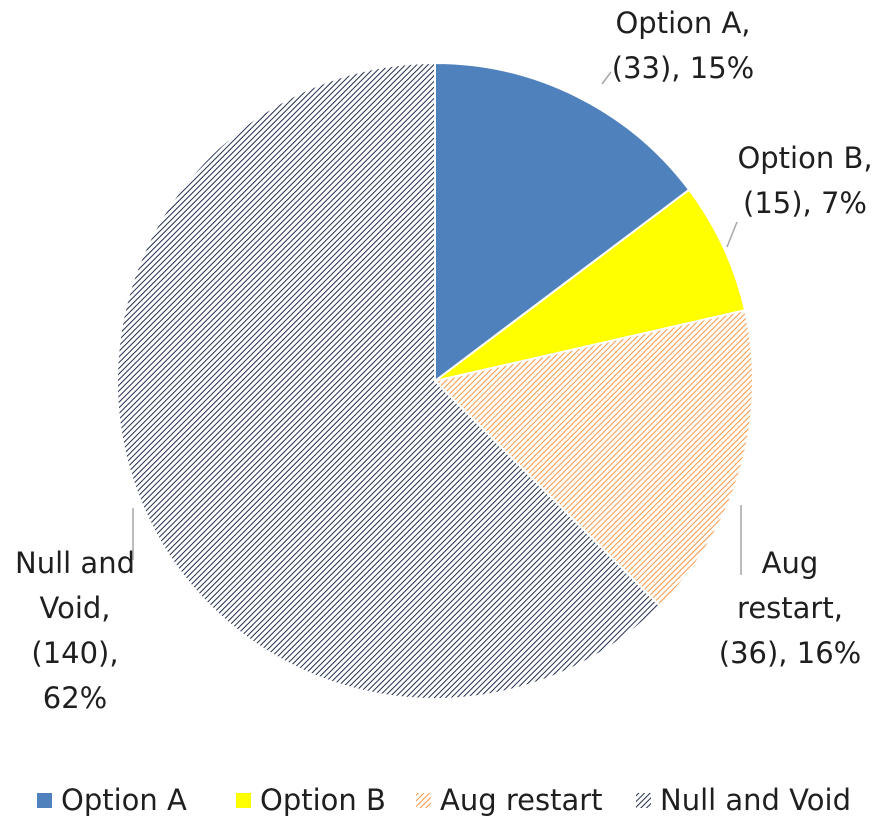 Image resolution: width=877 pixels, height=821 pixels. Describe the element at coordinates (755, 800) in the screenshot. I see `legend-label: Null and Void` at that location.